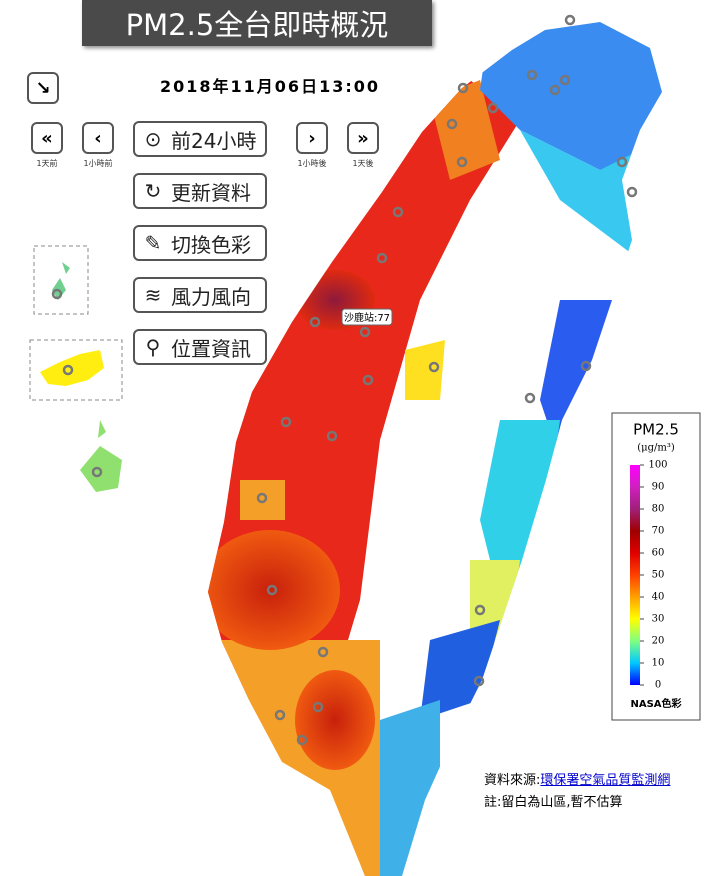 This screenshot has height=876, width=720. What do you see at coordinates (658, 509) in the screenshot?
I see `legend-tick-label: 80` at bounding box center [658, 509].